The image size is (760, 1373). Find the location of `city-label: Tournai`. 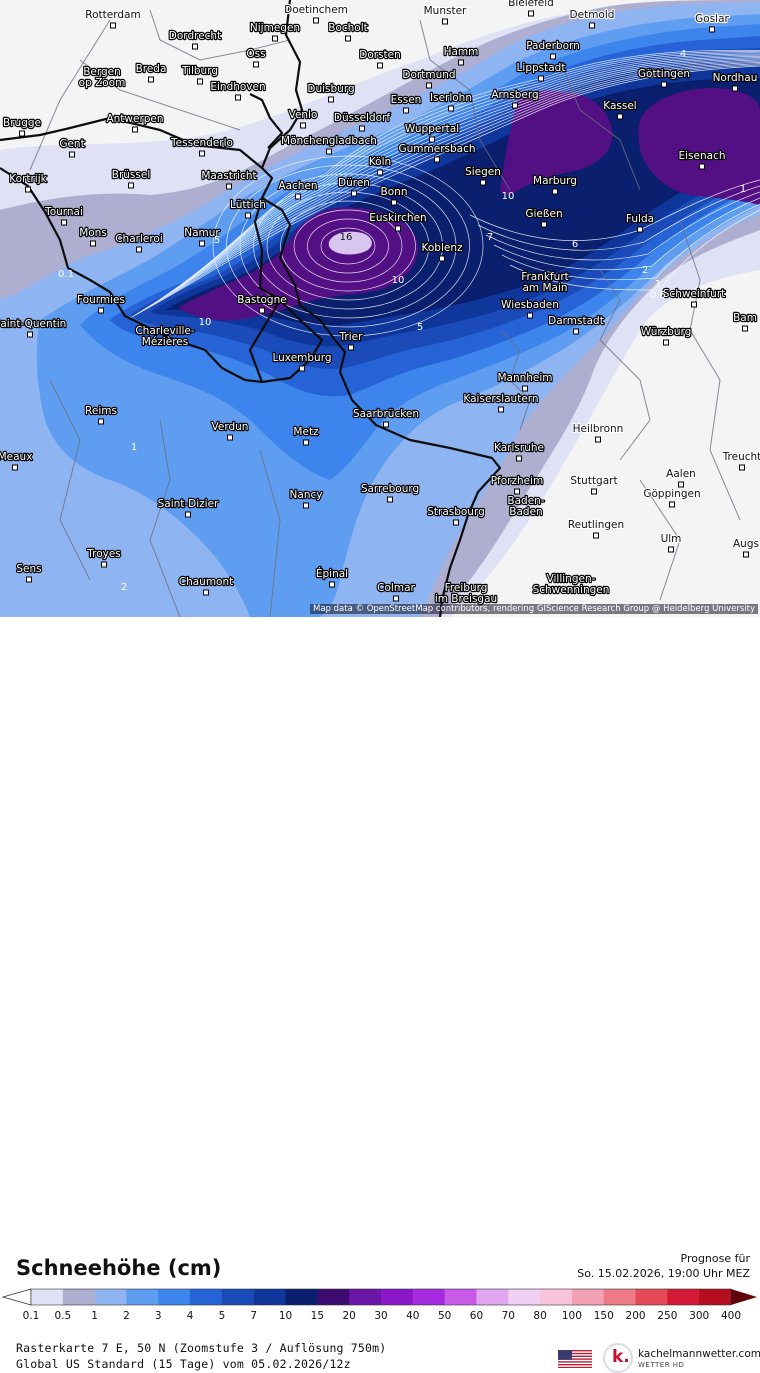

city-label: Tournai is located at coordinates (63, 212).